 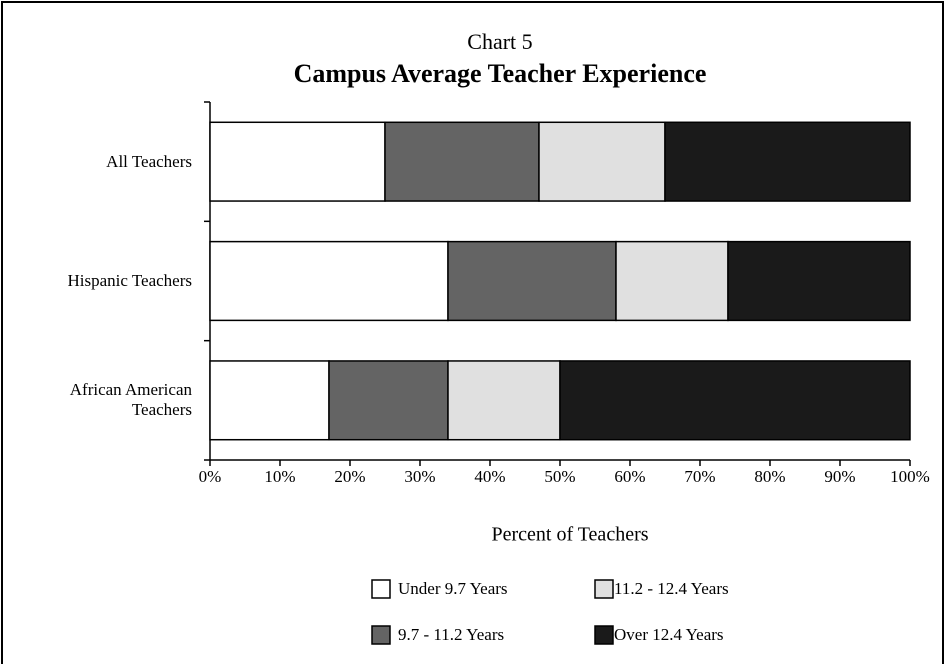 What do you see at coordinates (149, 161) in the screenshot?
I see `y-tick-label: All Teachers` at bounding box center [149, 161].